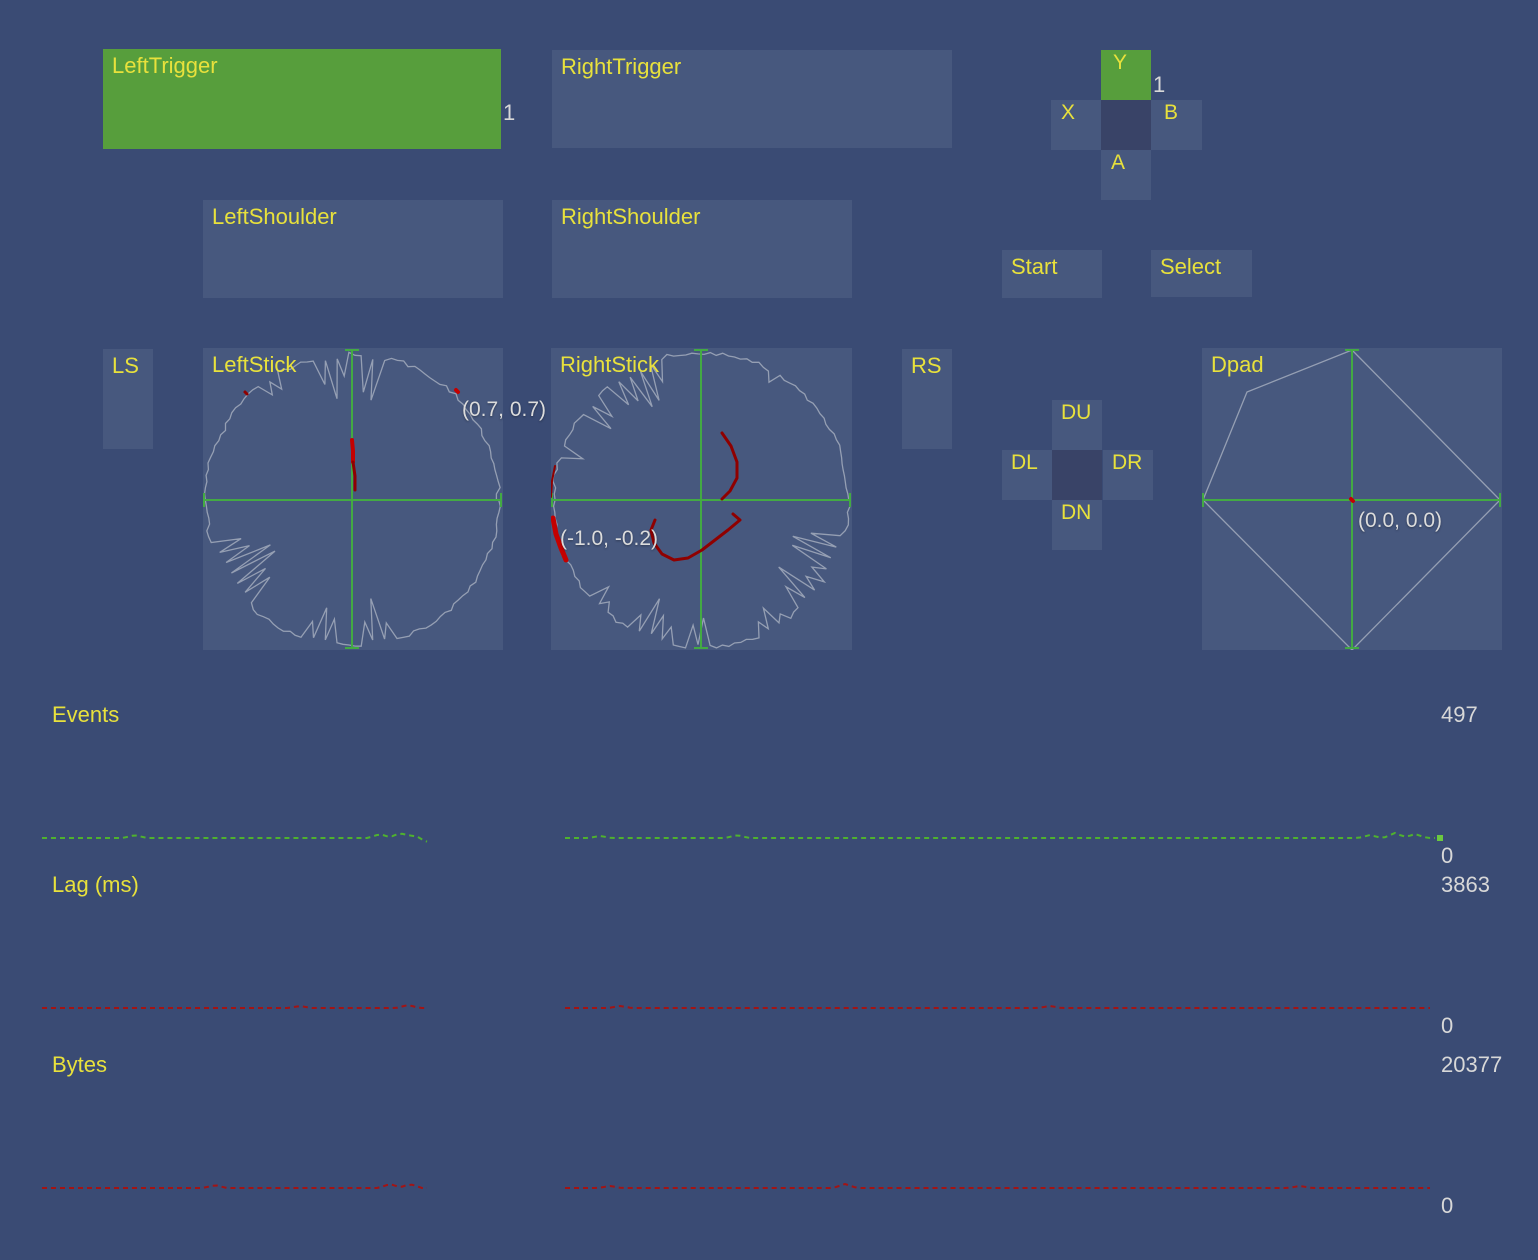 The image size is (1538, 1260). Describe the element at coordinates (1447, 1025) in the screenshot. I see `lag-current-value: 0` at that location.